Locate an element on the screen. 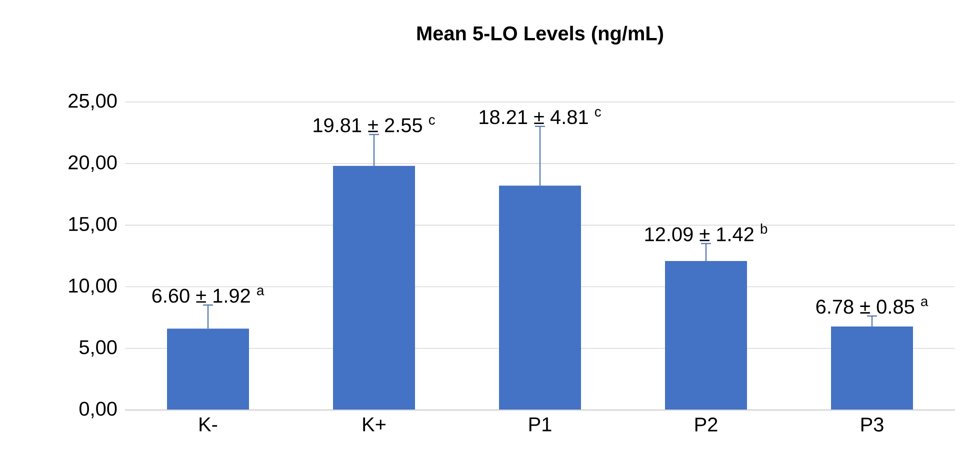 The height and width of the screenshot is (466, 970). data-label: 6.60 ± 1.92 $^{a}$ is located at coordinates (208, 295).